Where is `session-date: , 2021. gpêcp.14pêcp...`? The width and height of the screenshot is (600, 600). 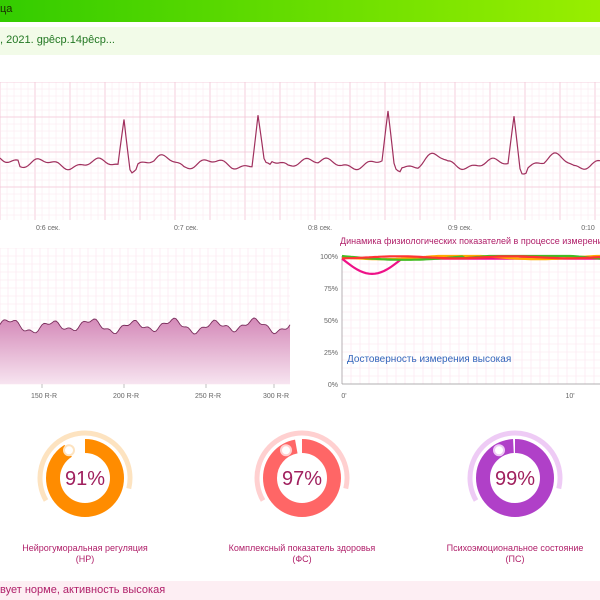 session-date: , 2021. gpêcp.14pêcp... is located at coordinates (57, 40).